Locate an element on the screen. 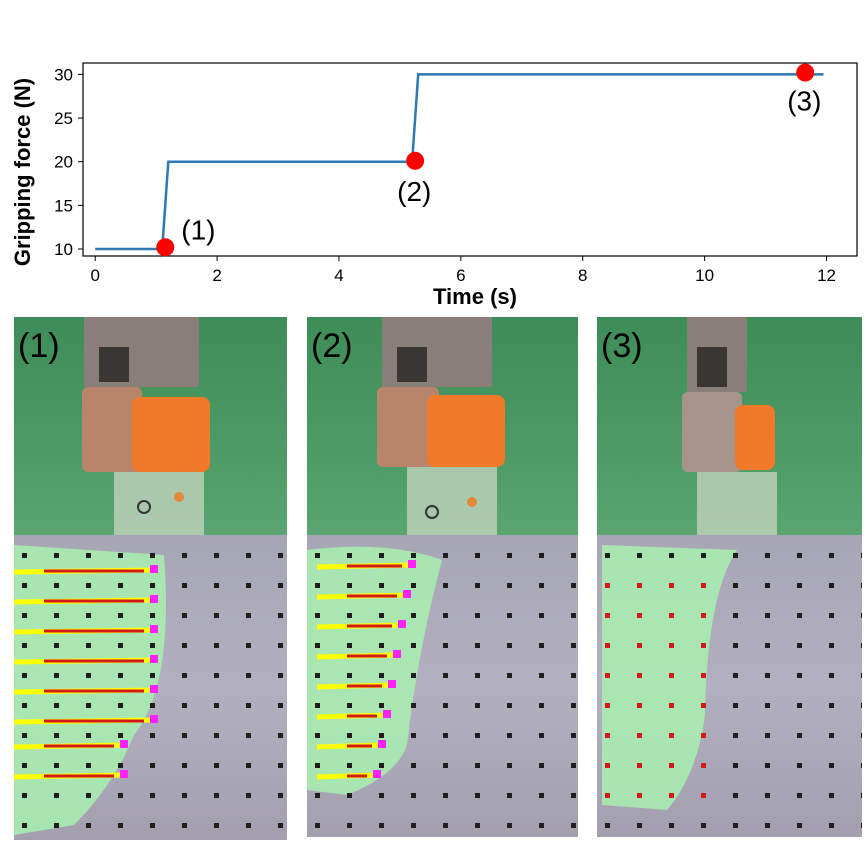 This screenshot has width=866, height=842. x-tick-label: 4 is located at coordinates (338, 275).